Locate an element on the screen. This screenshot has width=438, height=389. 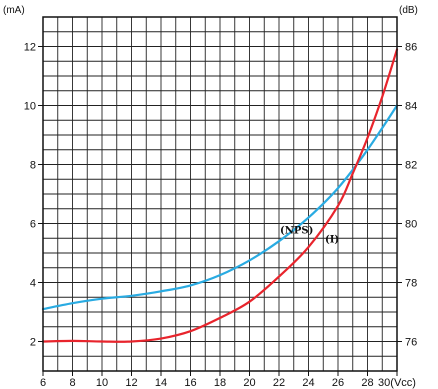
left-axis-unit: (mA) is located at coordinates (14, 10).